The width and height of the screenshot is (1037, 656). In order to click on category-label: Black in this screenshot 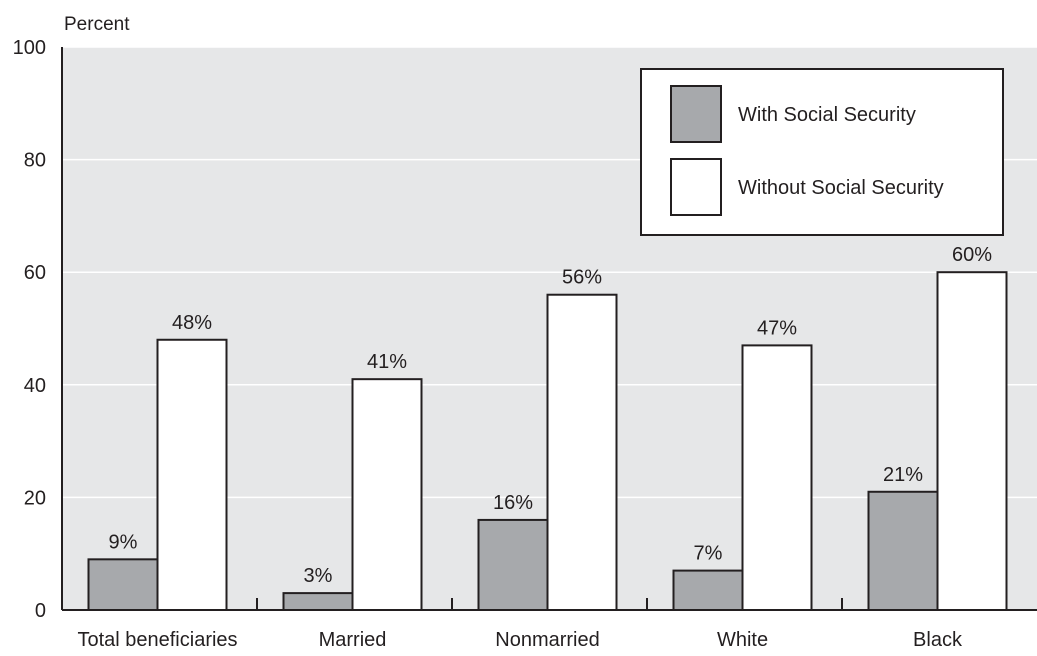, I will do `click(938, 640)`.